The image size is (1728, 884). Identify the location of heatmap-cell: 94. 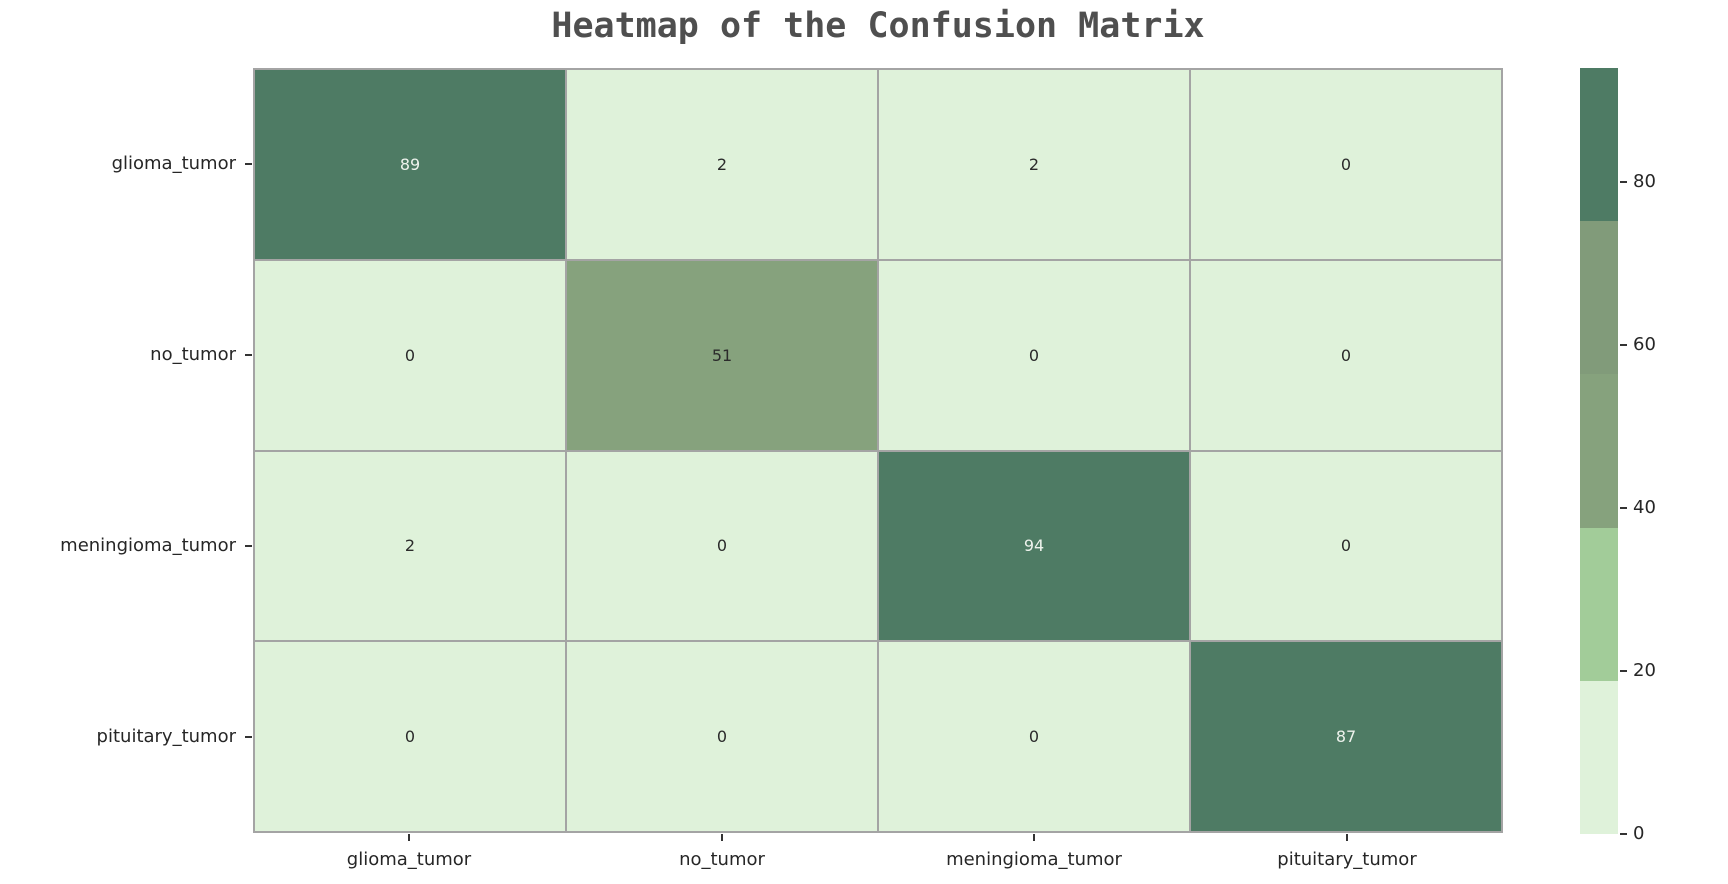
(1034, 546).